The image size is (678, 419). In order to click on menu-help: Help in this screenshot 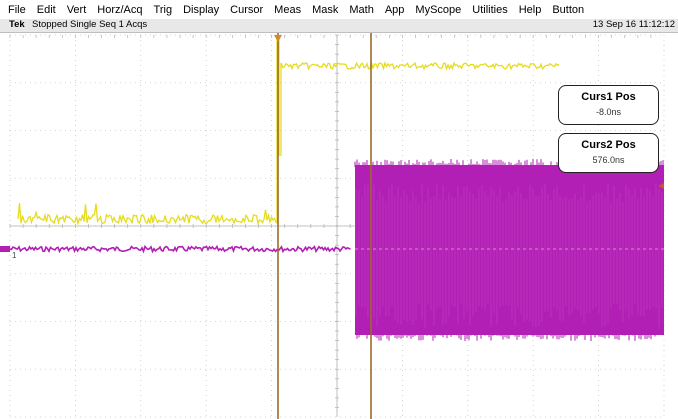, I will do `click(530, 9)`.